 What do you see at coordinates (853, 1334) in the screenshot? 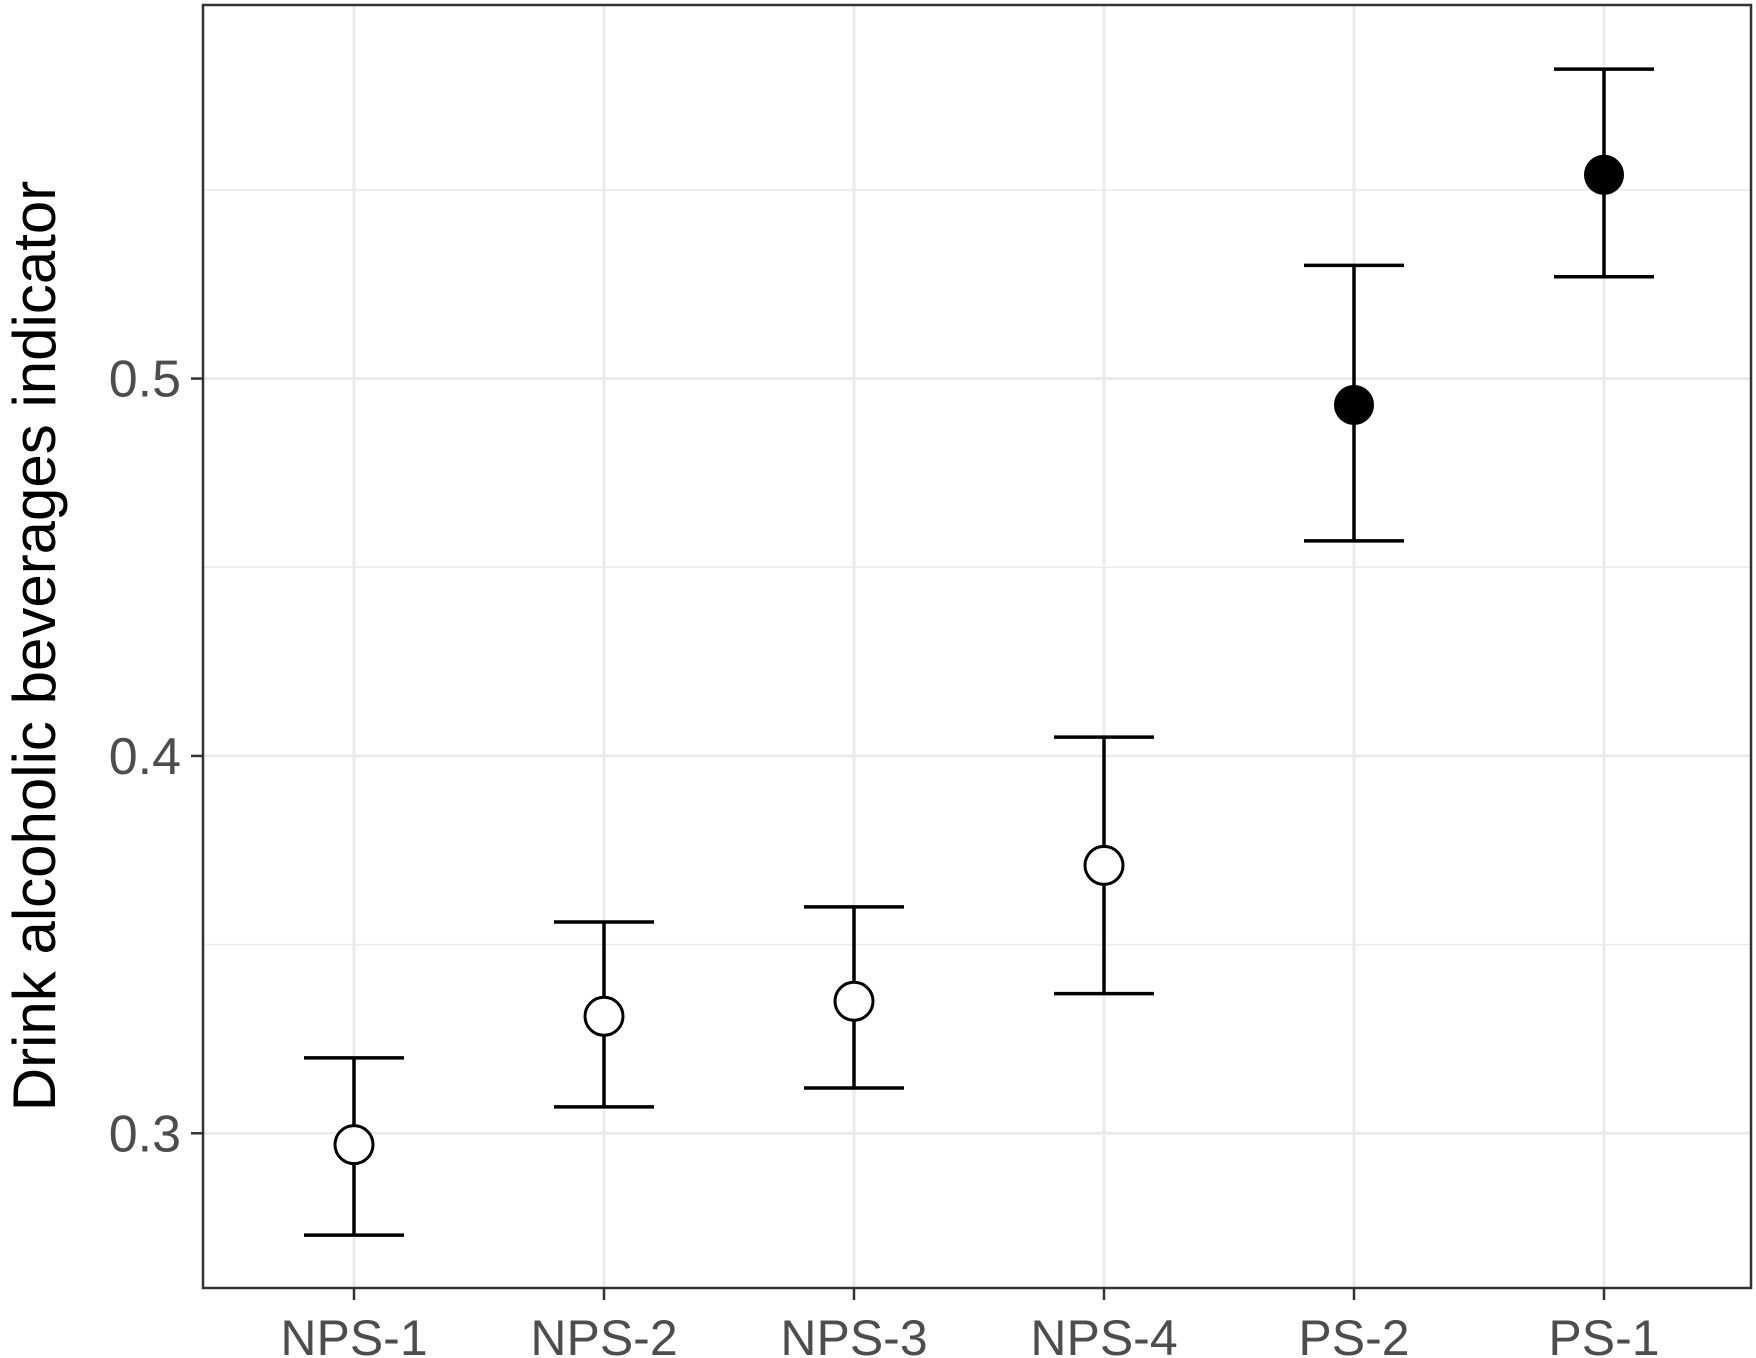
I see `x-tick-label: NPS-3` at bounding box center [853, 1334].